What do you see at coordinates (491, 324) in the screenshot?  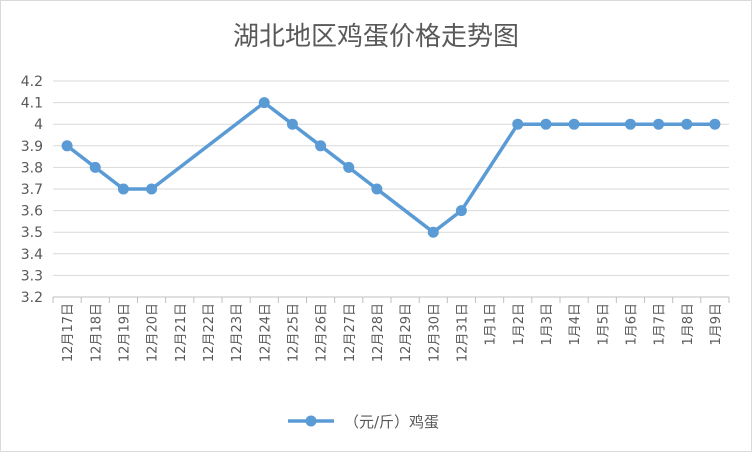 I see `x-tick-label: 1月1日` at bounding box center [491, 324].